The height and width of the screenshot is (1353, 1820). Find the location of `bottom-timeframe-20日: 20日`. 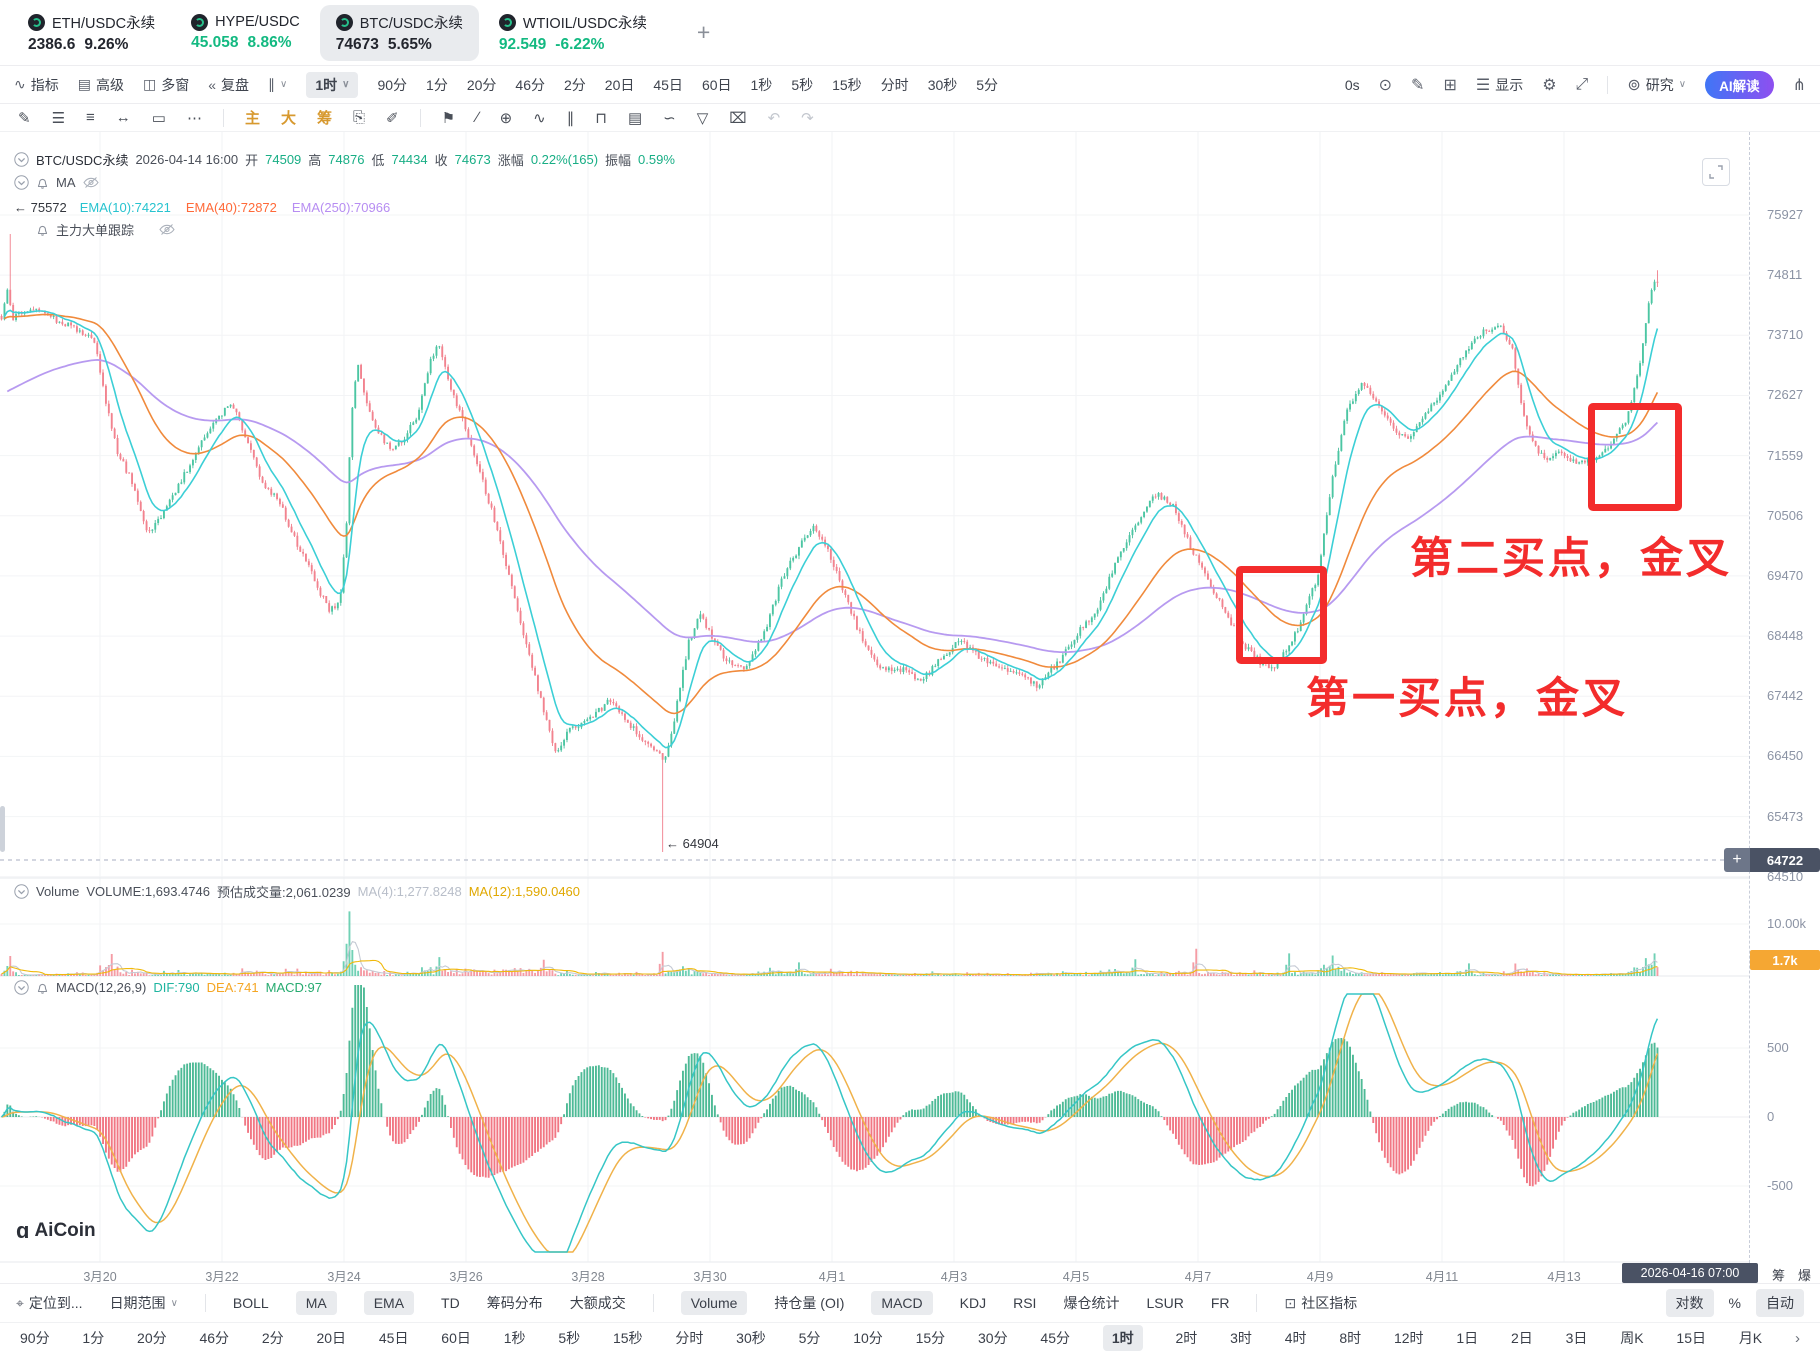

bottom-timeframe-20日: 20日 is located at coordinates (331, 1338).